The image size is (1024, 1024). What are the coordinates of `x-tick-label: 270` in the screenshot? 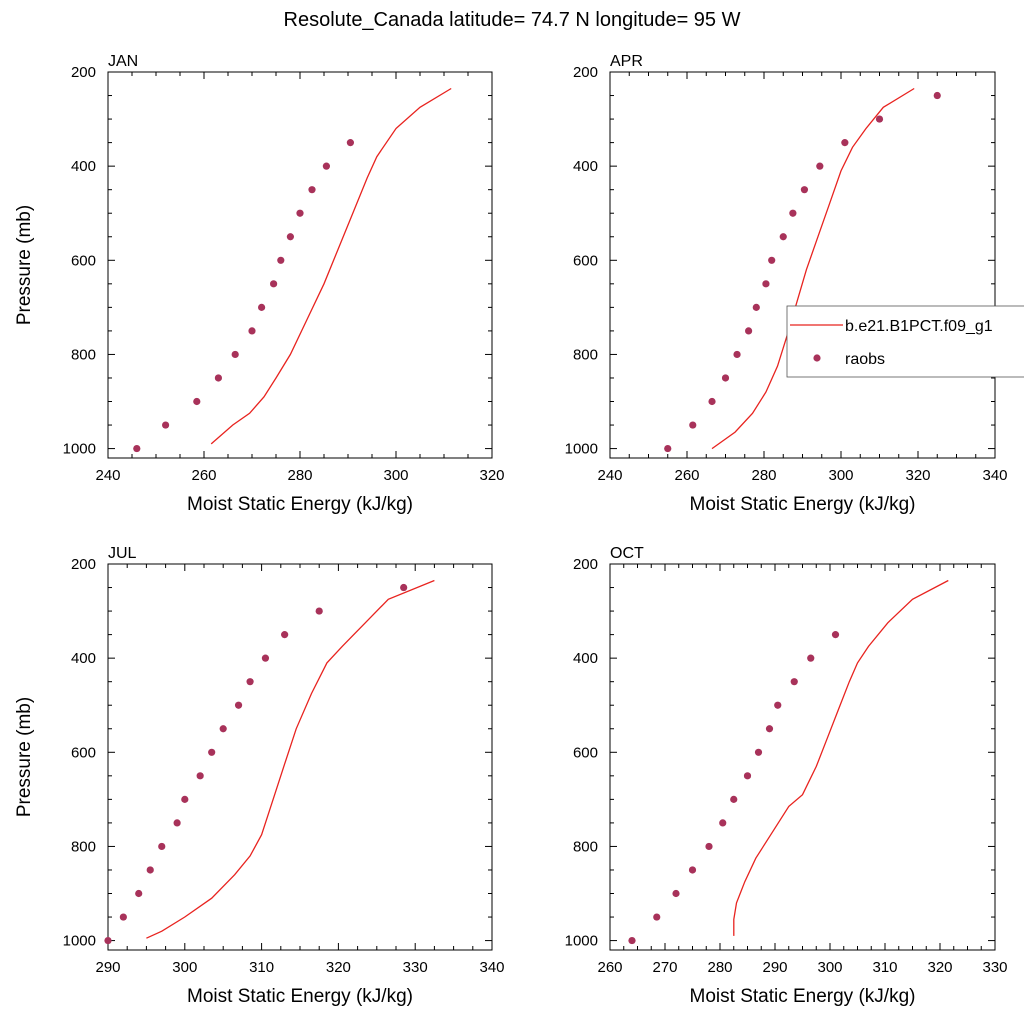 It's located at (664, 967).